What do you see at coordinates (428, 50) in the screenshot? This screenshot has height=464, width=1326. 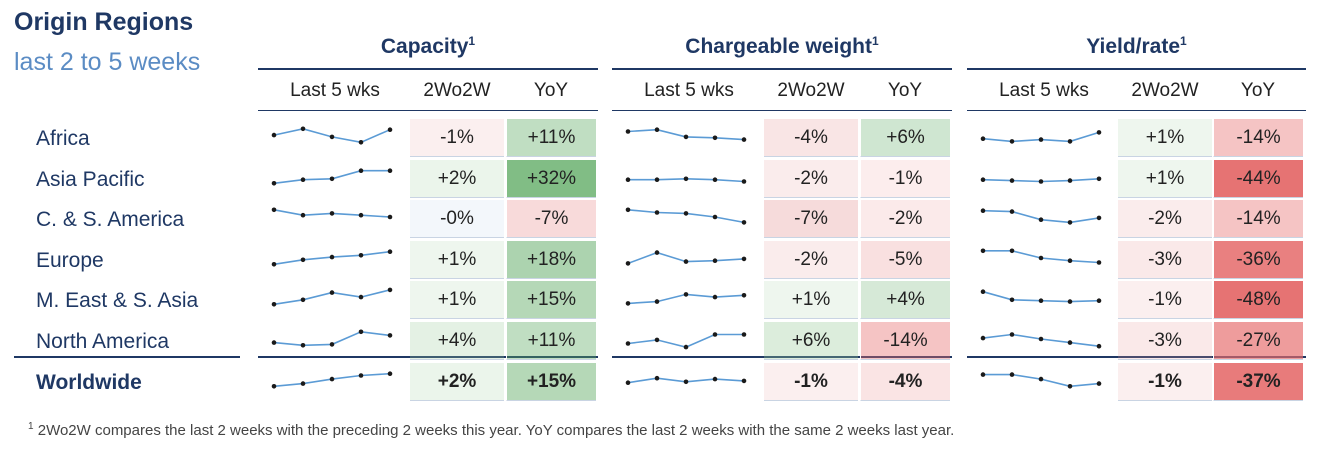 I see `group-title-capacity: Capacity1` at bounding box center [428, 50].